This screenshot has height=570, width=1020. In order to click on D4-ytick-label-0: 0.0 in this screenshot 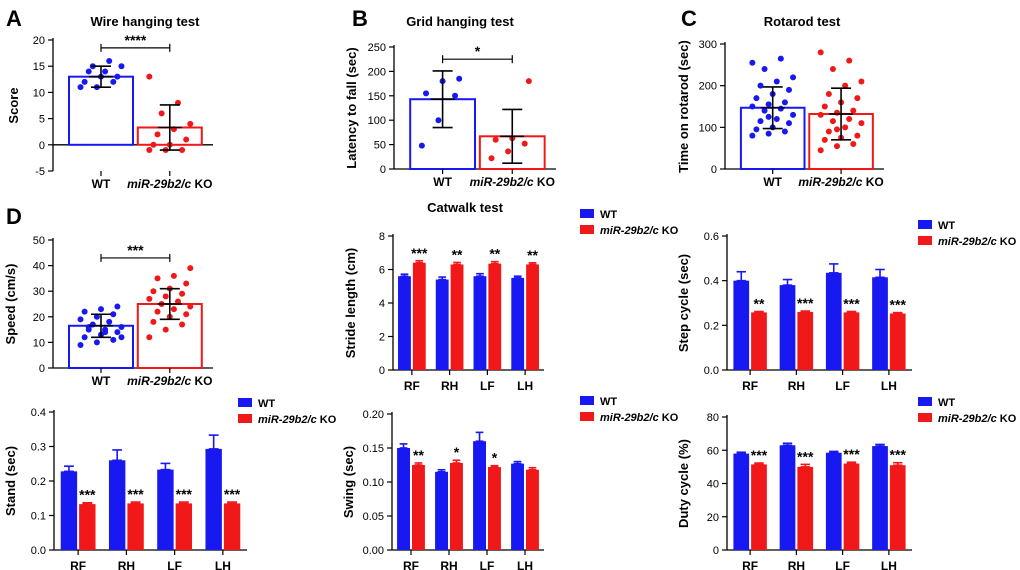, I will do `click(38, 551)`.